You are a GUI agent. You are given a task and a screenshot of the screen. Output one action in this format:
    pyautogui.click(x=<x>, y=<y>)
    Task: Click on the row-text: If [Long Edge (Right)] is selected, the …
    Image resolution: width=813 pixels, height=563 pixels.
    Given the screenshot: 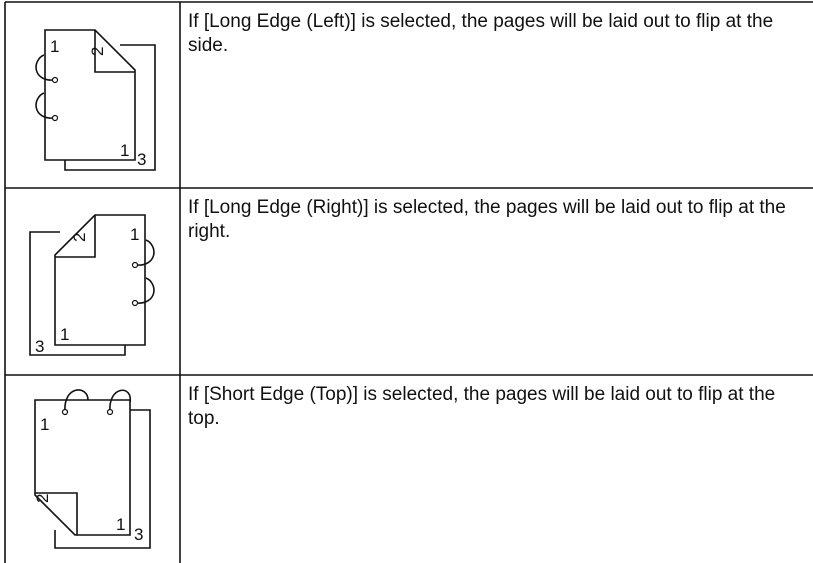 What is the action you would take?
    pyautogui.click(x=487, y=219)
    